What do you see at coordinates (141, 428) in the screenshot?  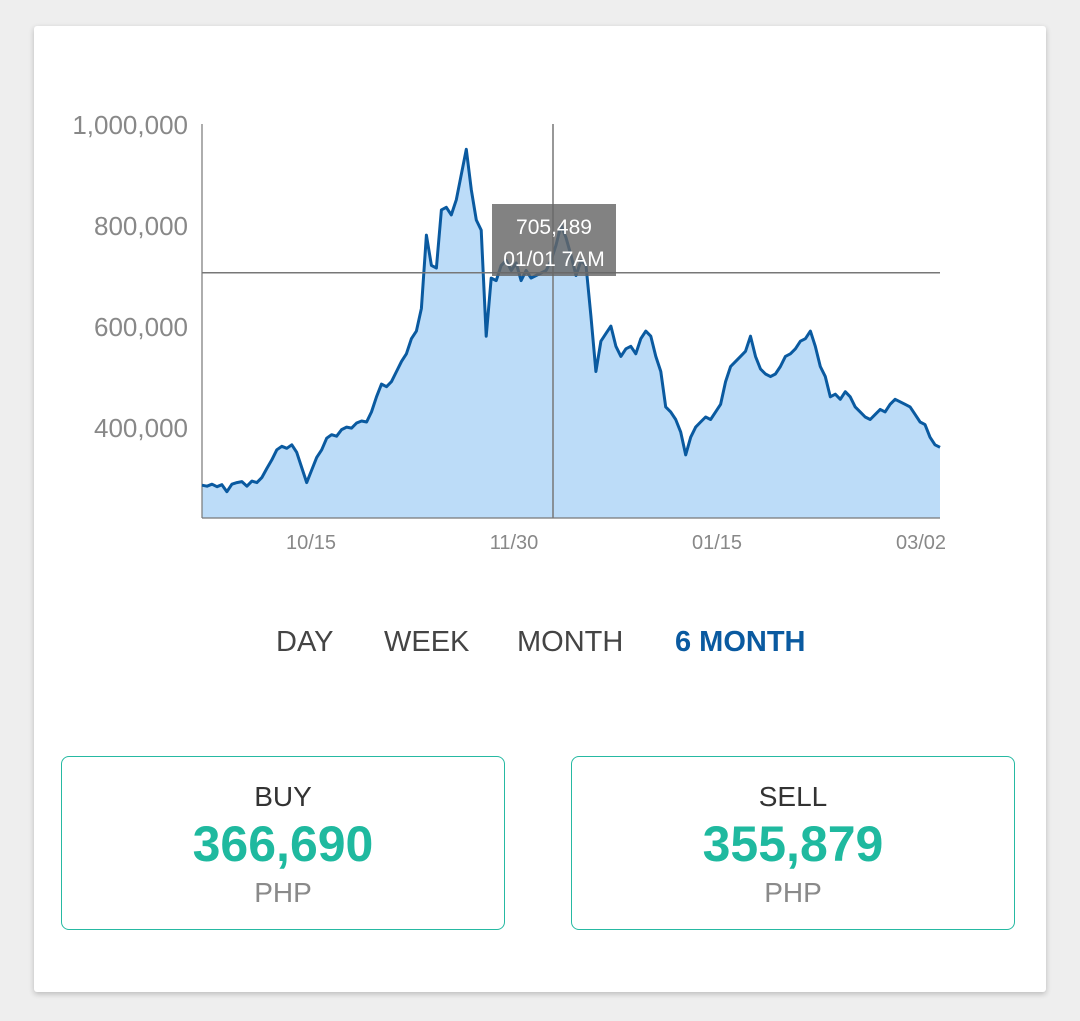 I see `y-tick-label: 400,000` at bounding box center [141, 428].